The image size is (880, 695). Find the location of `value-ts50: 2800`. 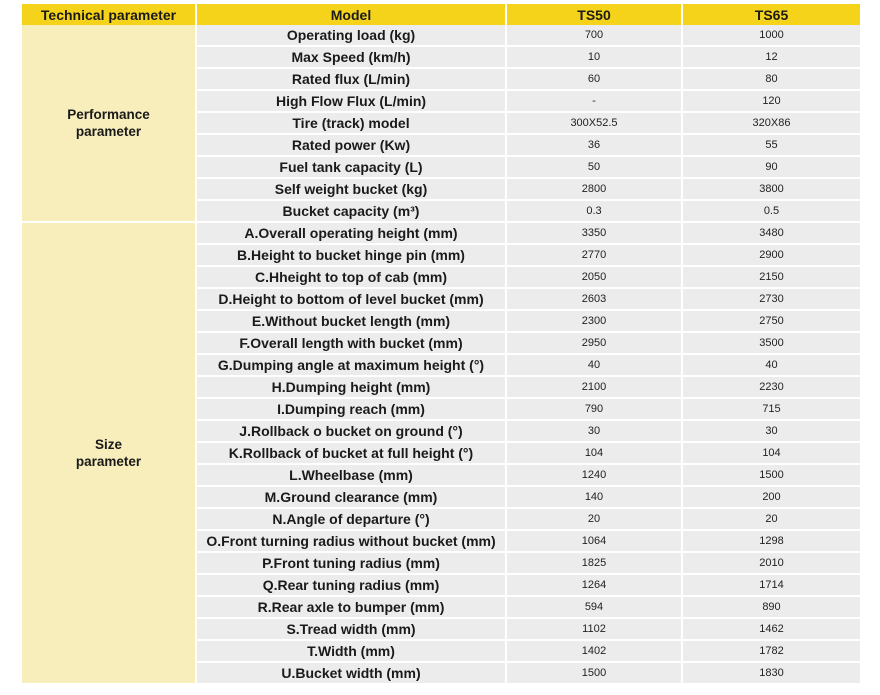

value-ts50: 2800 is located at coordinates (595, 190).